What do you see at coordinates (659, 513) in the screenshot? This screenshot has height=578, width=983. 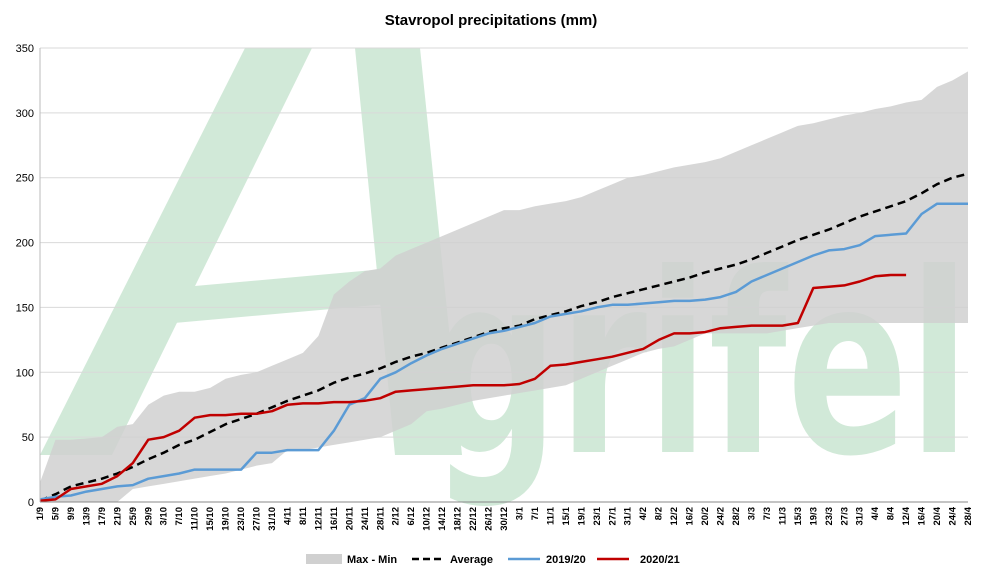 I see `x-tick-label: 8/2` at bounding box center [659, 513].